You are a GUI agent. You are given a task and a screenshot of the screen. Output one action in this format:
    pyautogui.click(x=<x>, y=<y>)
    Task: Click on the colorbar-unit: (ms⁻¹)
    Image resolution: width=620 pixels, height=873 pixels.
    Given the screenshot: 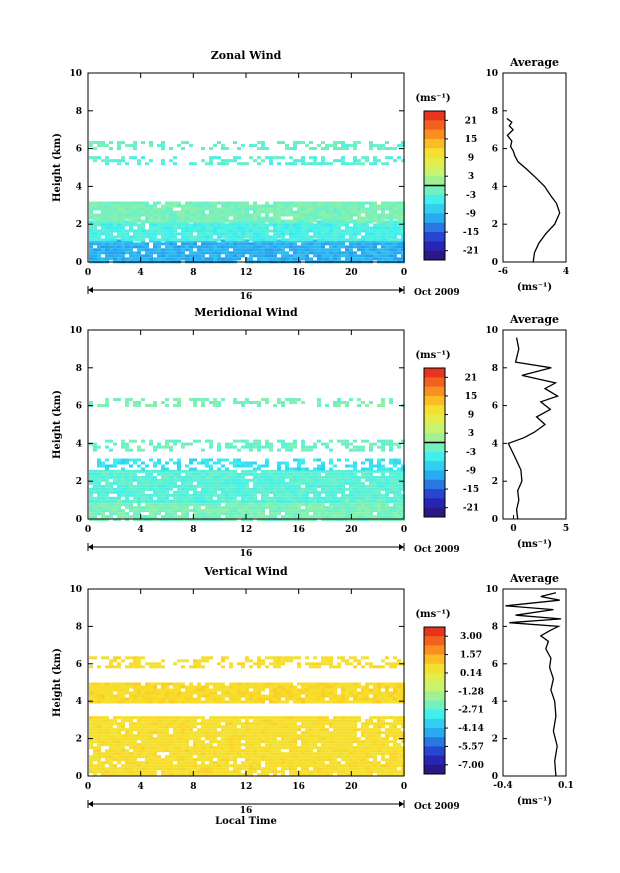 What is the action you would take?
    pyautogui.click(x=432, y=355)
    